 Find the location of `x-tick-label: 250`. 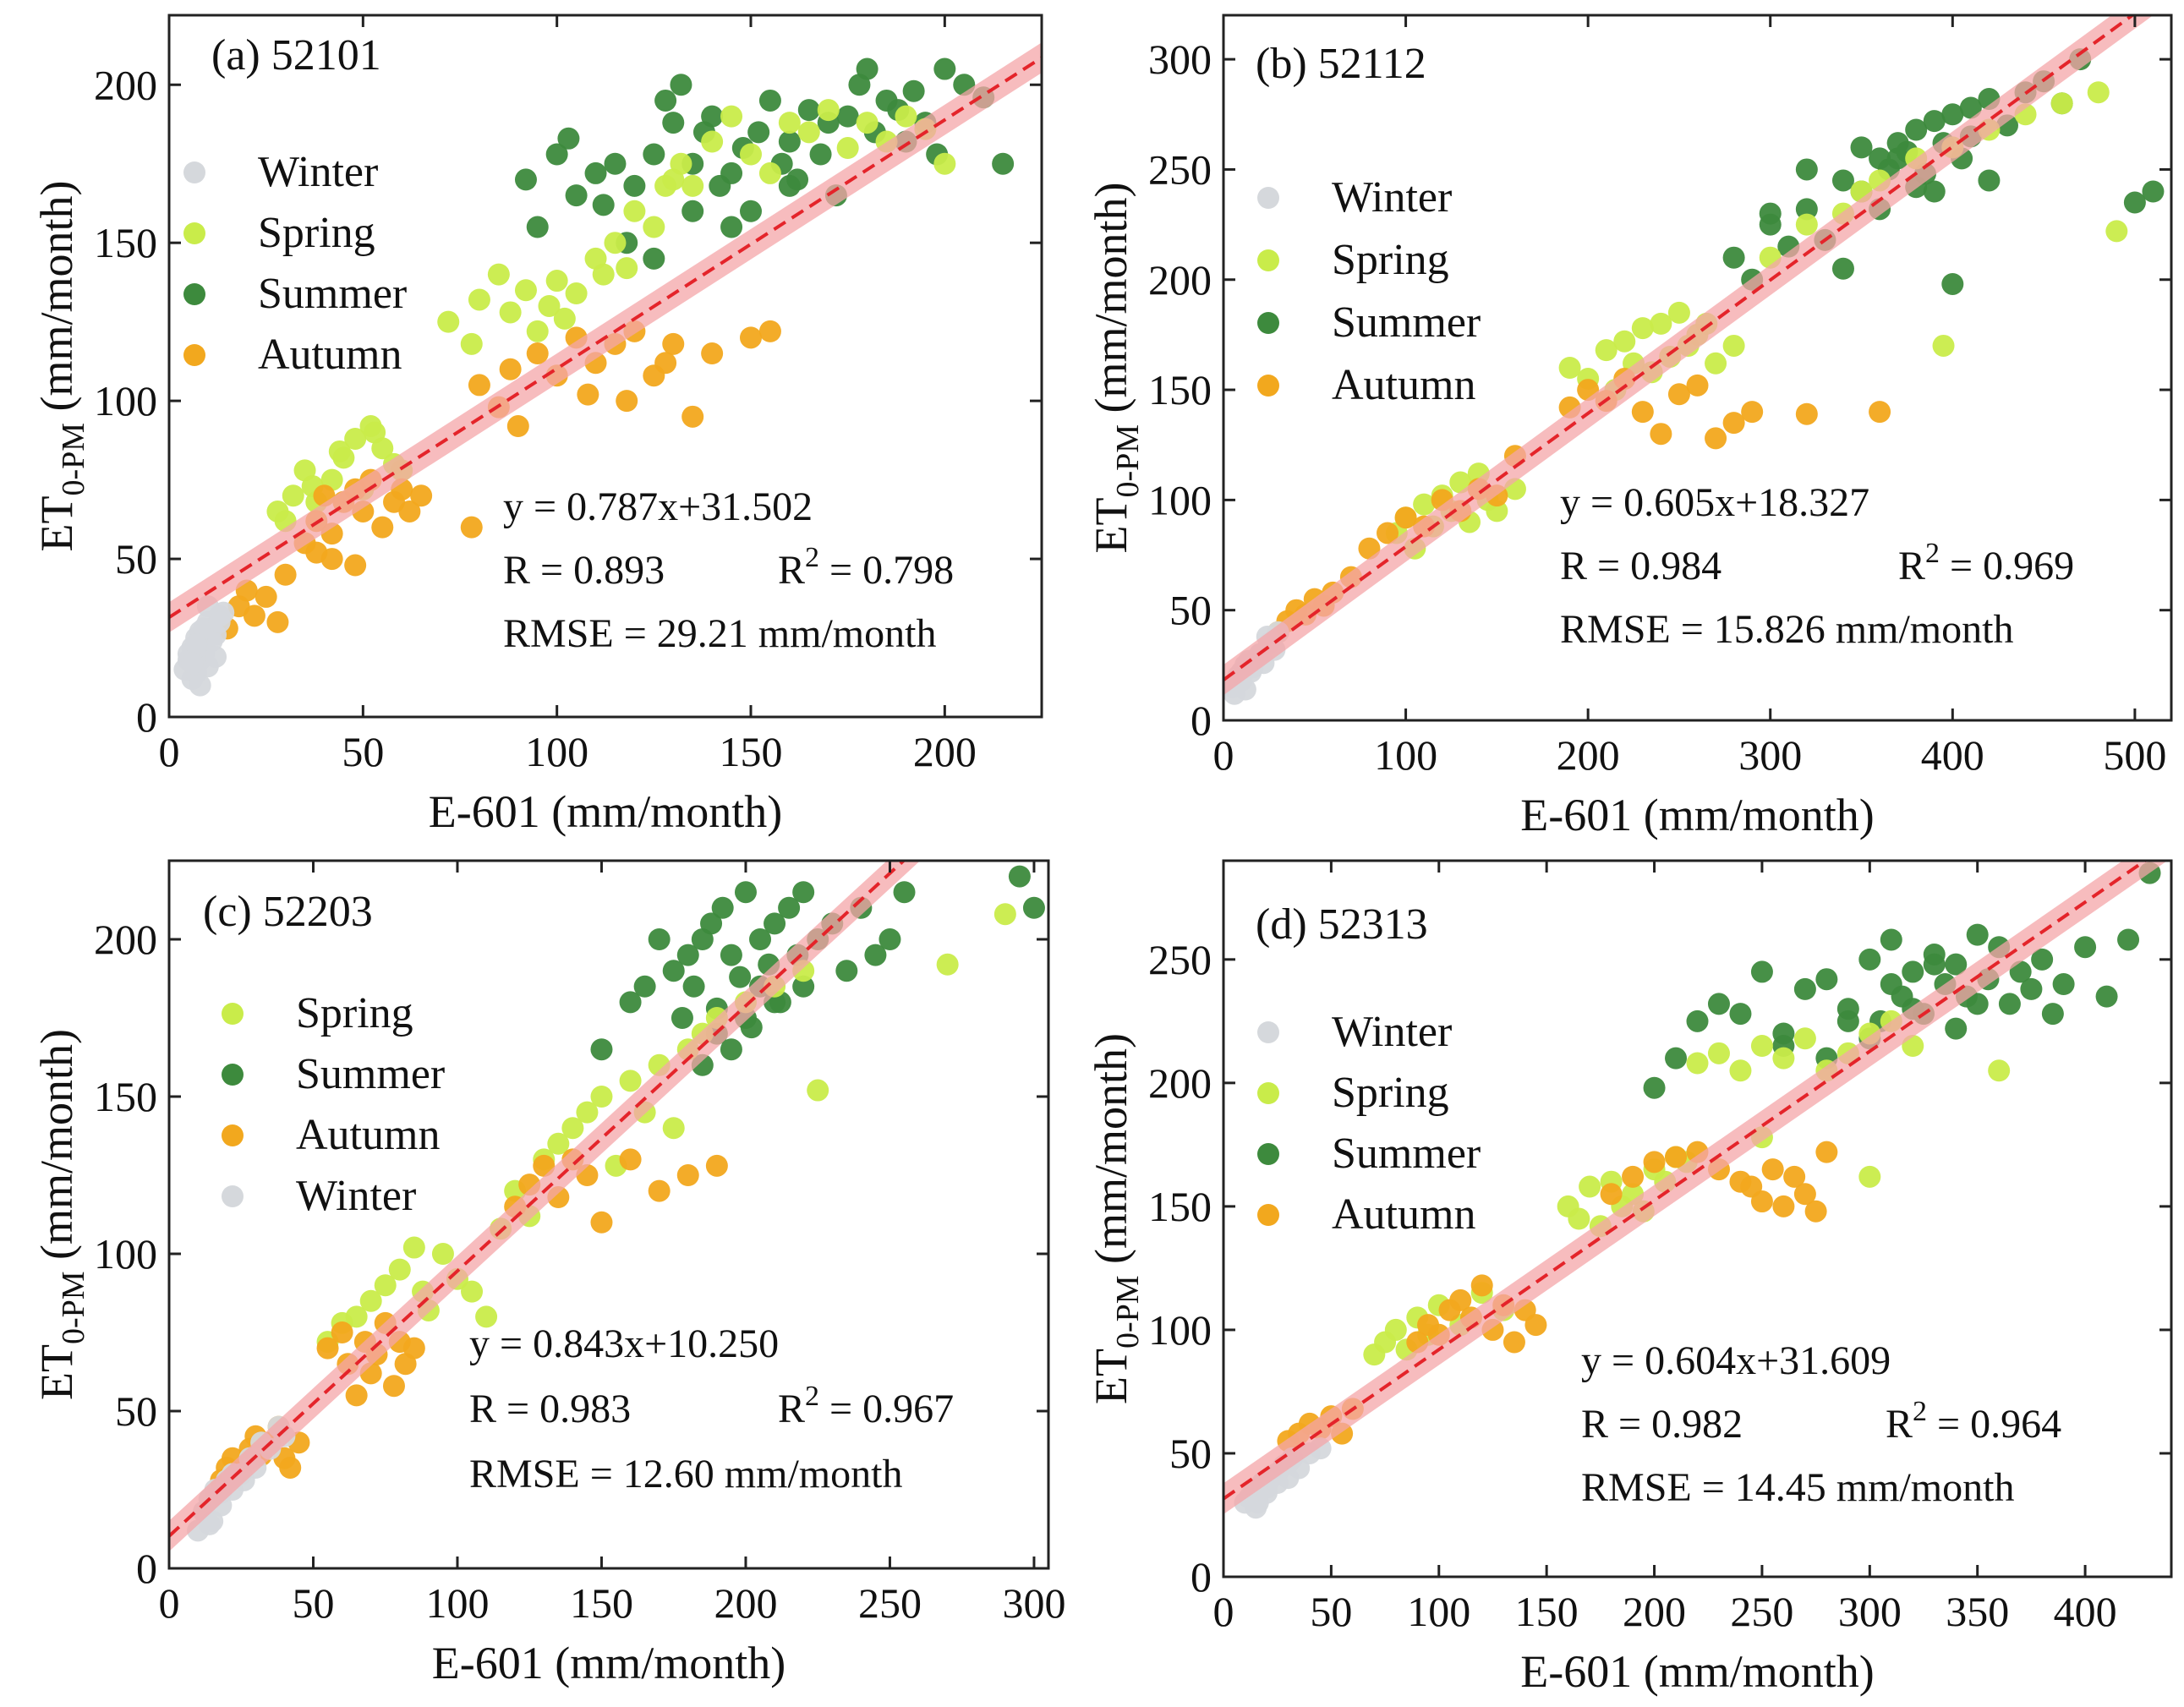

x-tick-label: 250 is located at coordinates (1761, 1611).